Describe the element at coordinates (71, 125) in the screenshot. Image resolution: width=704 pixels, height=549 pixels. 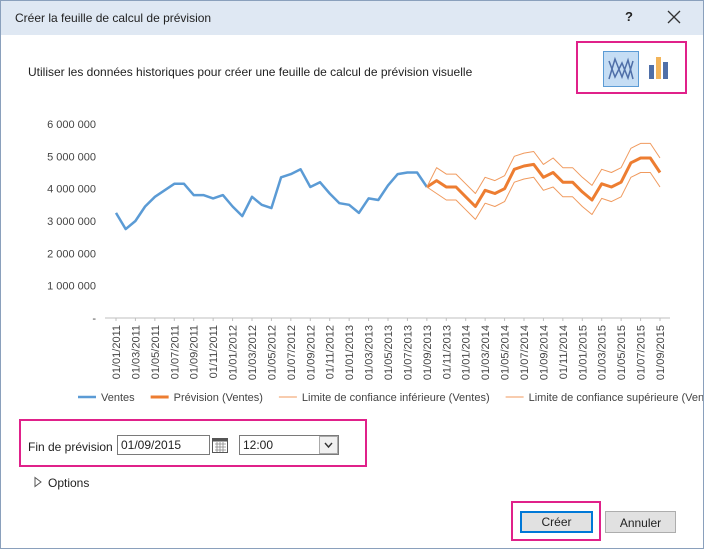
I see `y-tick-label: 6 000 000` at that location.